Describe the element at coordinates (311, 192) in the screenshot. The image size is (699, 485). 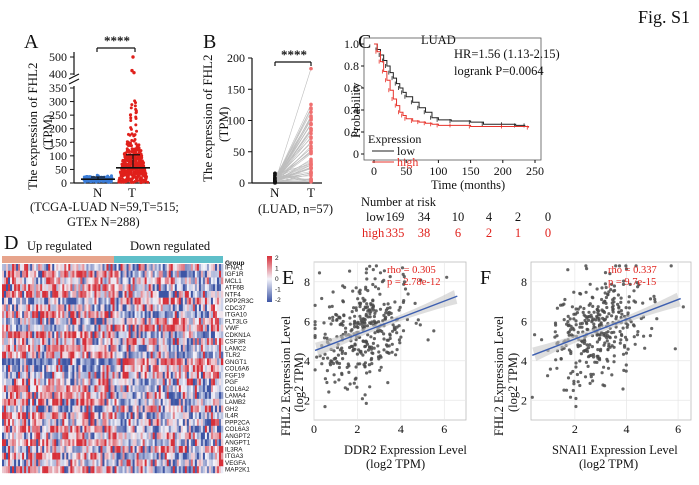
I see `panel-b-group-t: T` at that location.